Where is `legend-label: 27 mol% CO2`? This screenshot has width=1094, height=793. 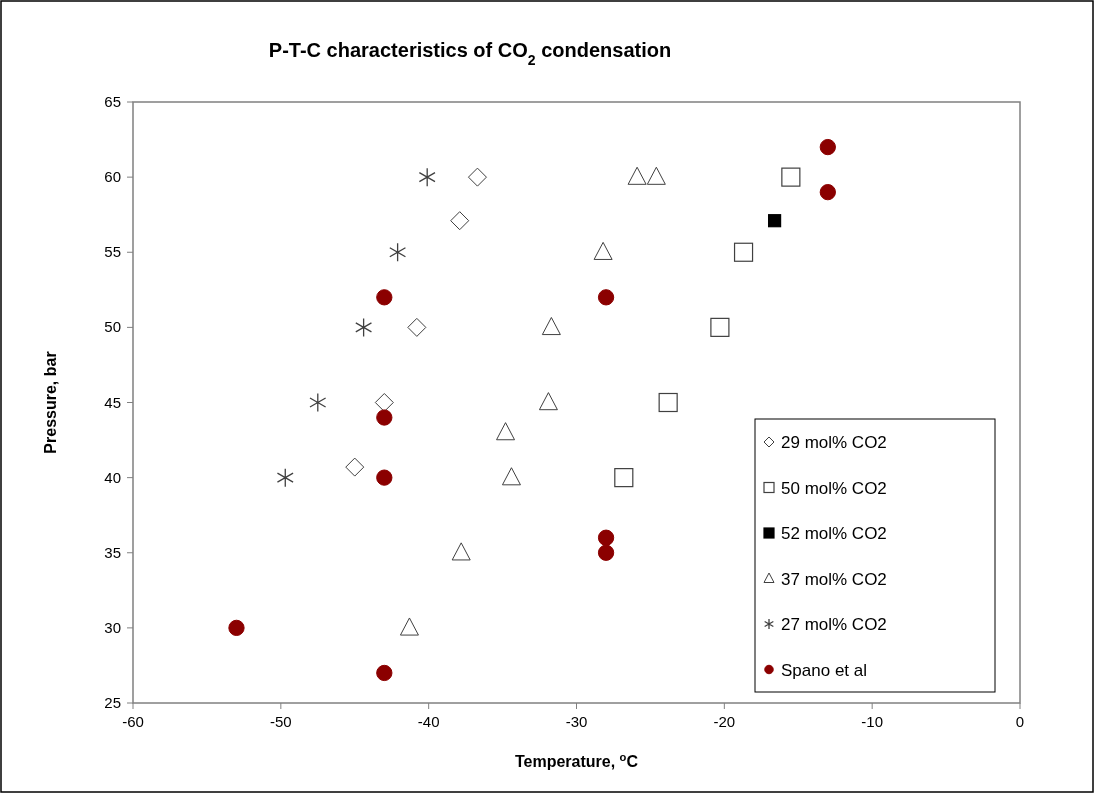 legend-label: 27 mol% CO2 is located at coordinates (834, 624).